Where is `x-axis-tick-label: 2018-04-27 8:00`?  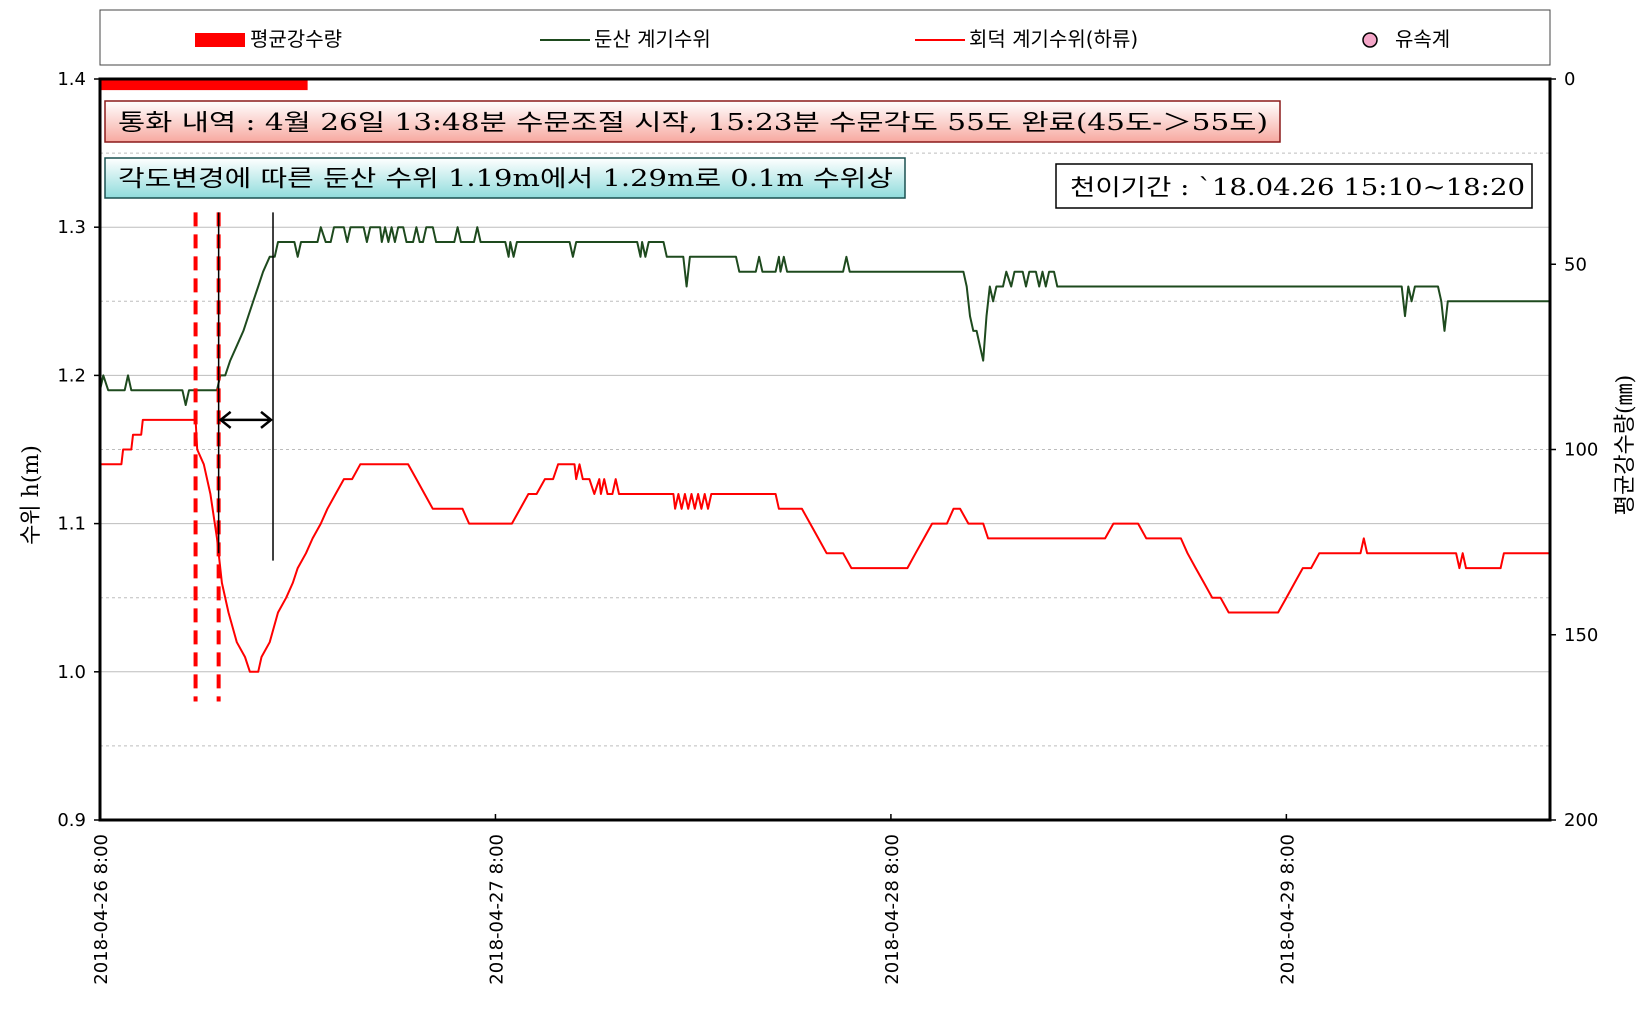 x-axis-tick-label: 2018-04-27 8:00 is located at coordinates (496, 909).